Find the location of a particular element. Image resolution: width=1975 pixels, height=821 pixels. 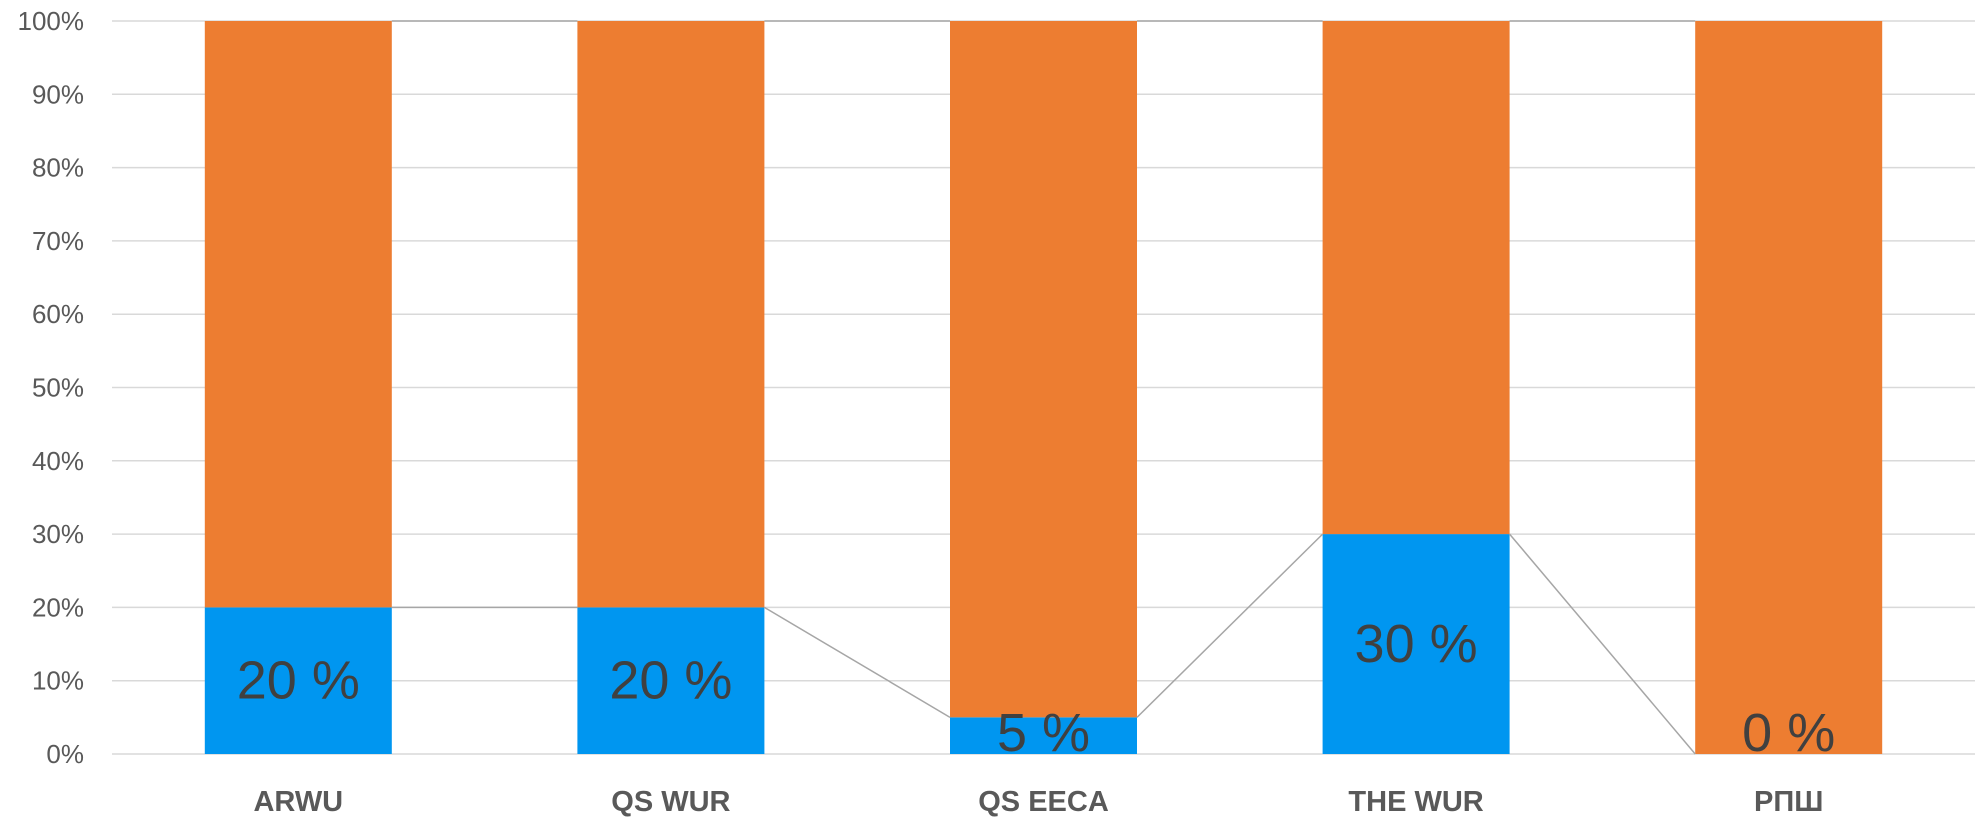

category-label: QS EECA is located at coordinates (1043, 802).